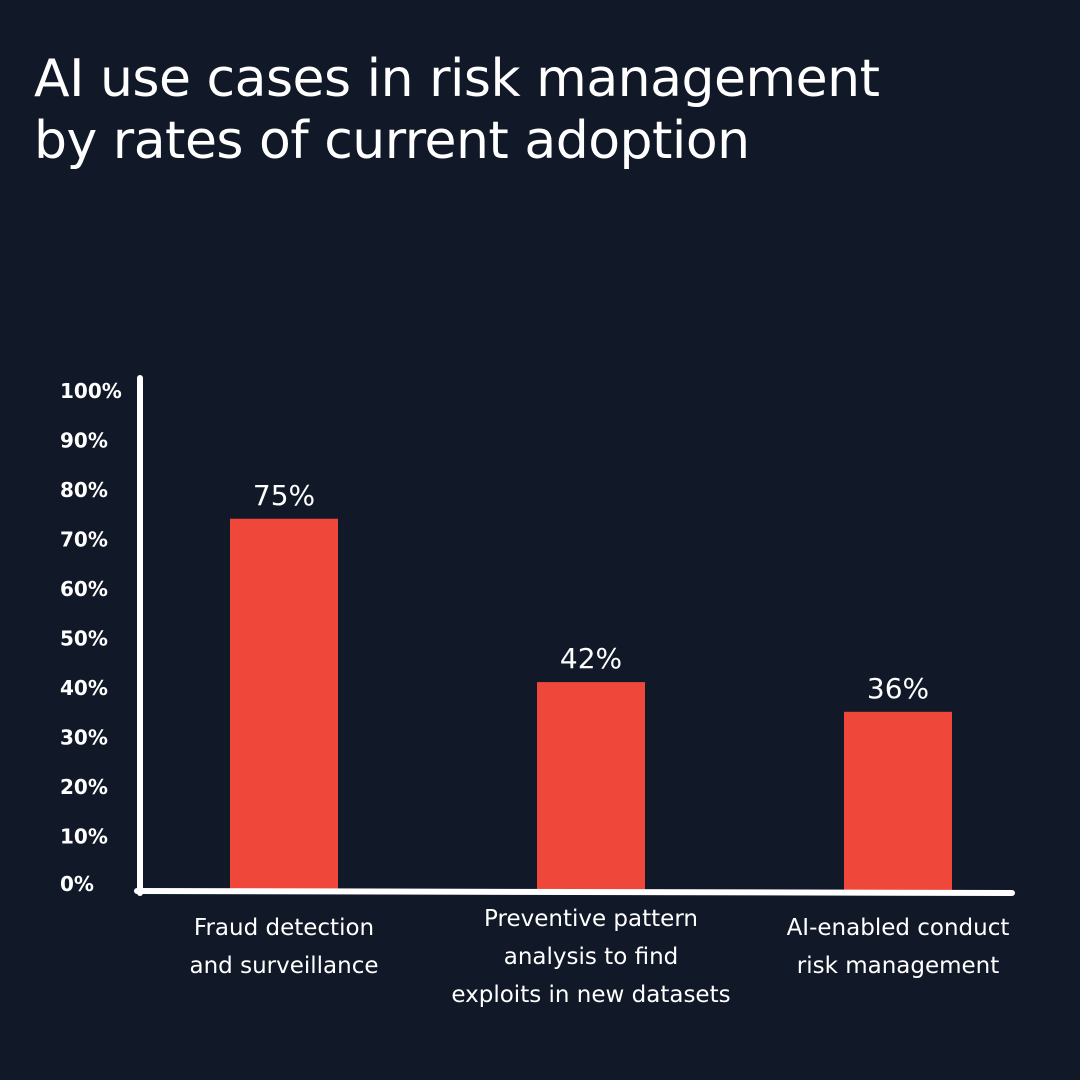 This screenshot has height=1080, width=1080. I want to click on data-label: 42%, so click(591, 658).